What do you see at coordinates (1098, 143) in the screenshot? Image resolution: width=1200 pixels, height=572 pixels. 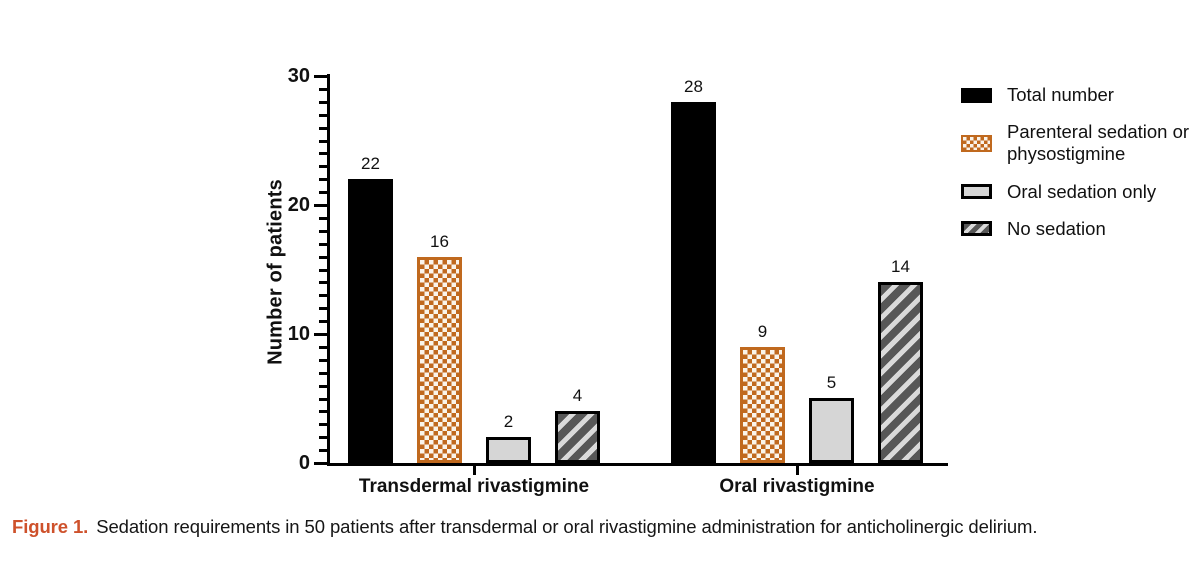 I see `legend-label: Parenteral sedation or physostigmine` at bounding box center [1098, 143].